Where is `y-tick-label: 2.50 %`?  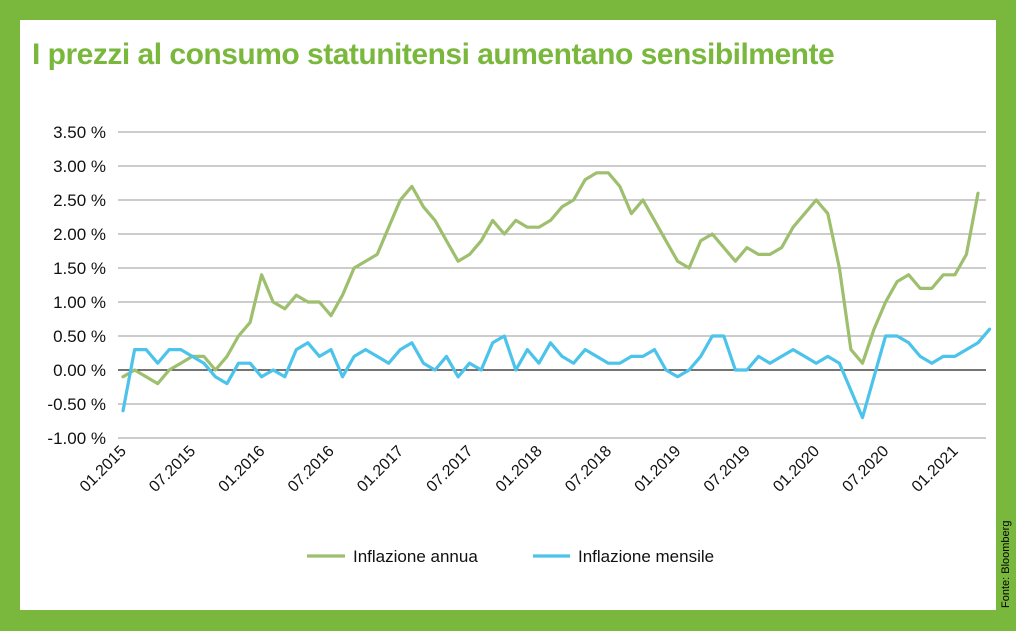
y-tick-label: 2.50 % is located at coordinates (79, 200).